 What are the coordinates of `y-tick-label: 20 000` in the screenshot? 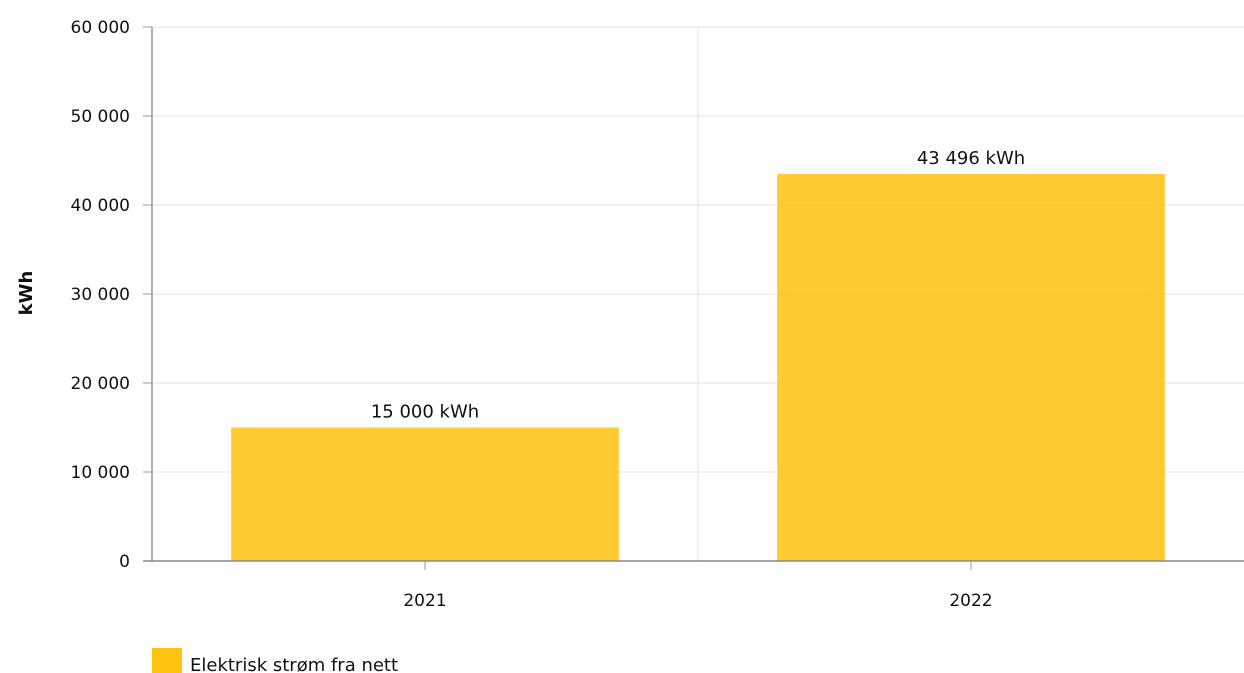 It's located at (100, 384).